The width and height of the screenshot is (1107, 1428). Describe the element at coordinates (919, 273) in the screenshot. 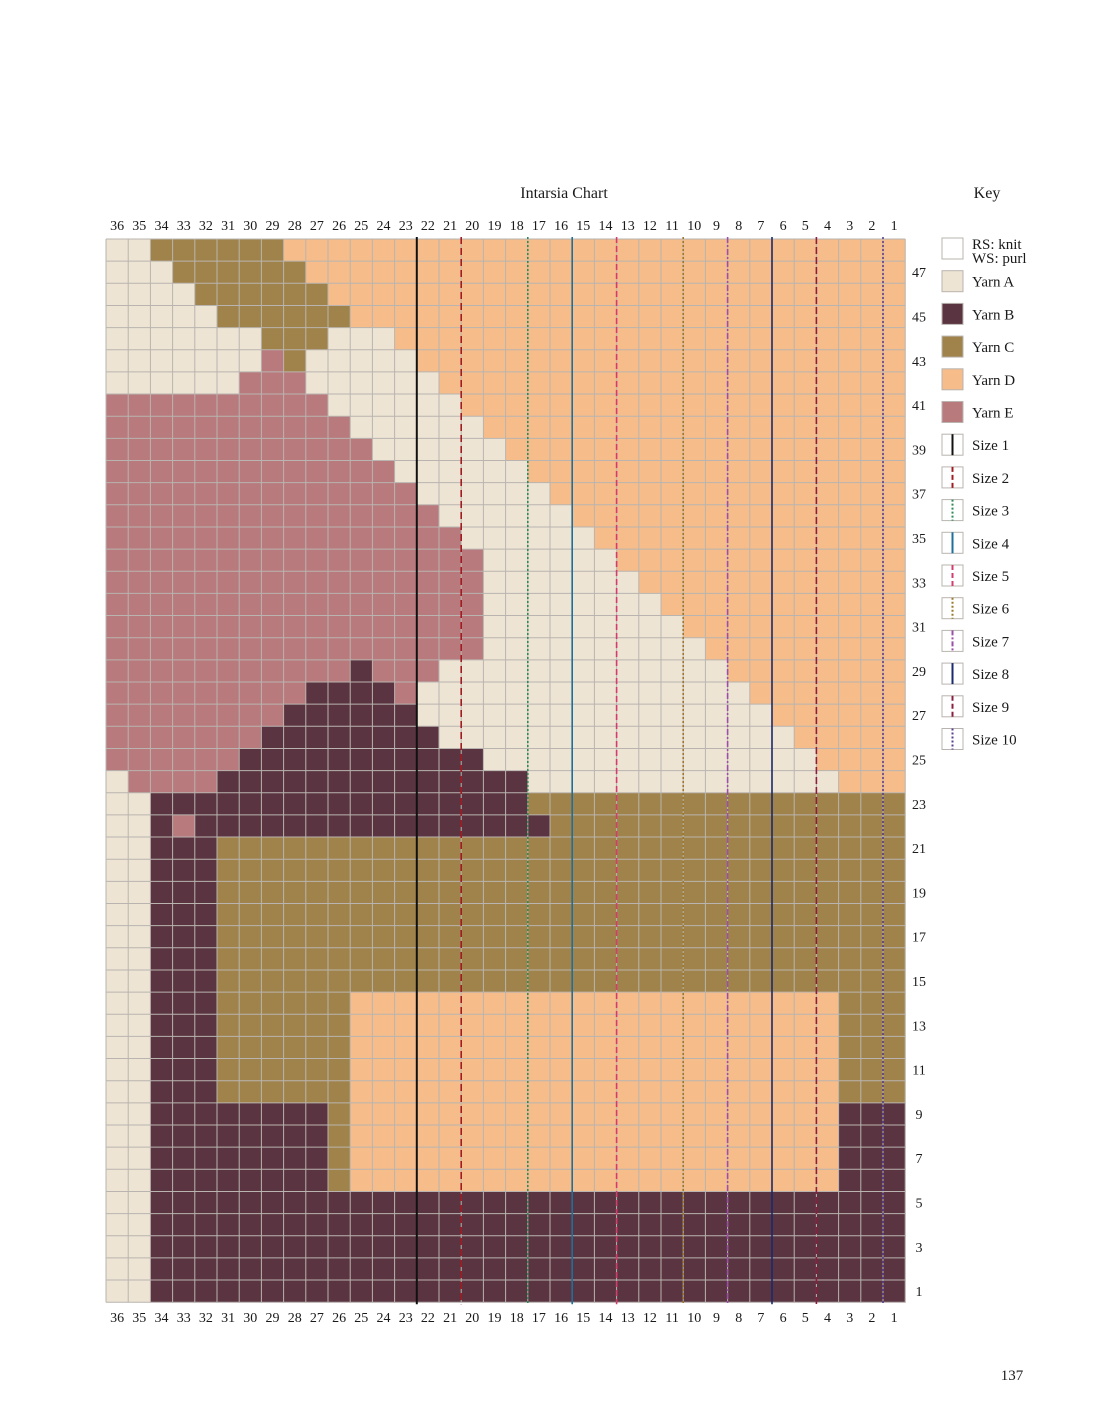

I see `row-label: 47` at that location.